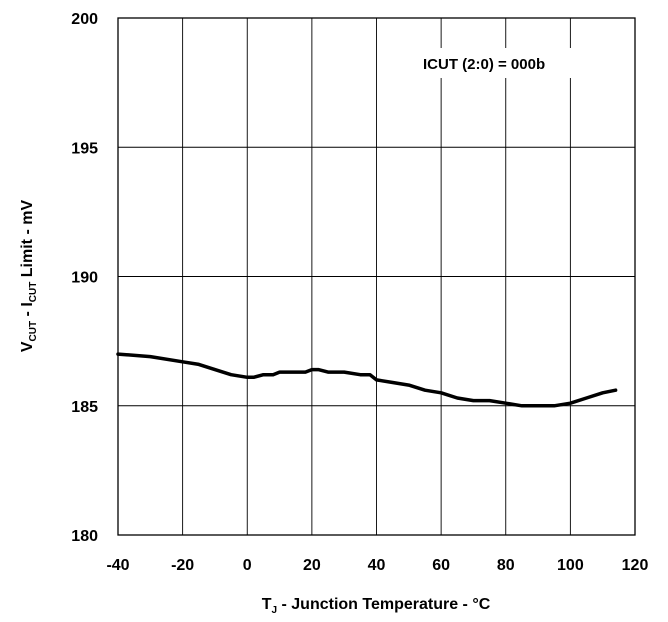  I want to click on x-tick-label: -20, so click(182, 565).